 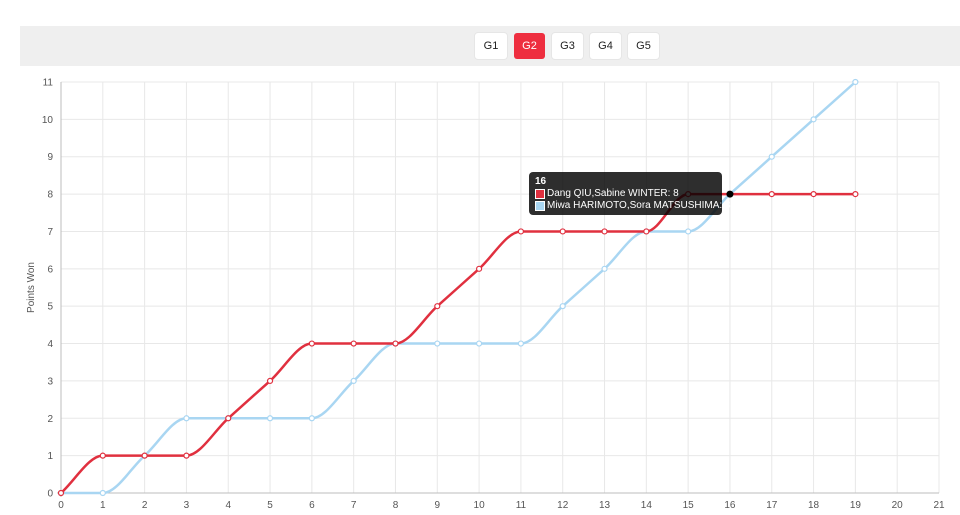 I want to click on x-tick-label-15: 15, so click(x=689, y=505).